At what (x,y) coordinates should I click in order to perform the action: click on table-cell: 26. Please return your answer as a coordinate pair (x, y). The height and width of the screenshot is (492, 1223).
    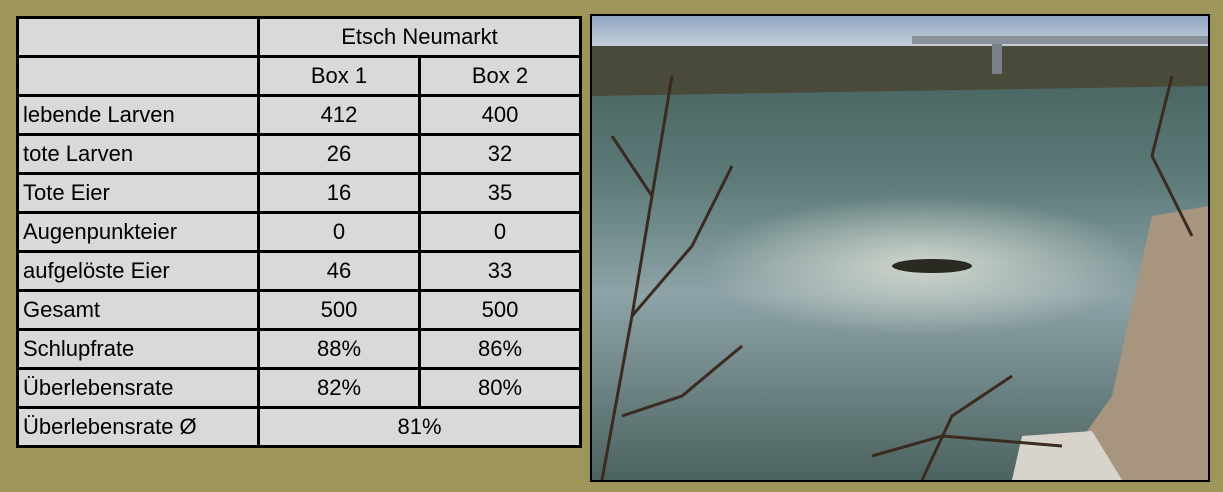
    Looking at the image, I should click on (339, 154).